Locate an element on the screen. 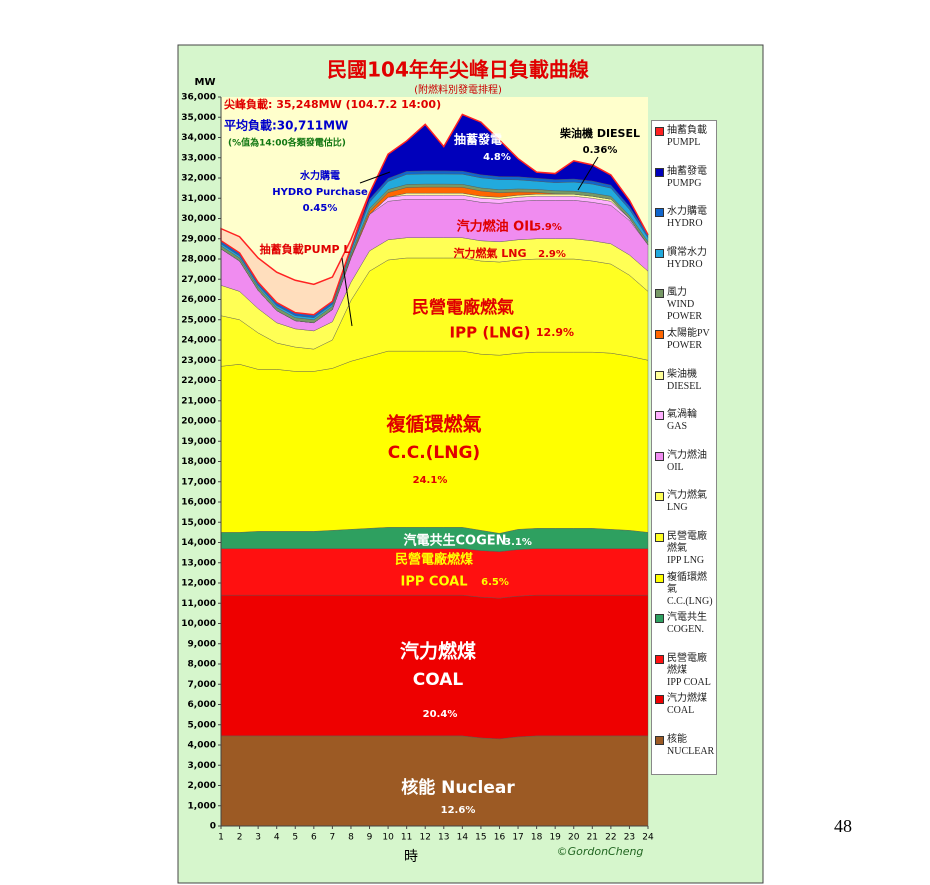 This screenshot has width=930, height=885. x-tick-label: 17 is located at coordinates (517, 838).